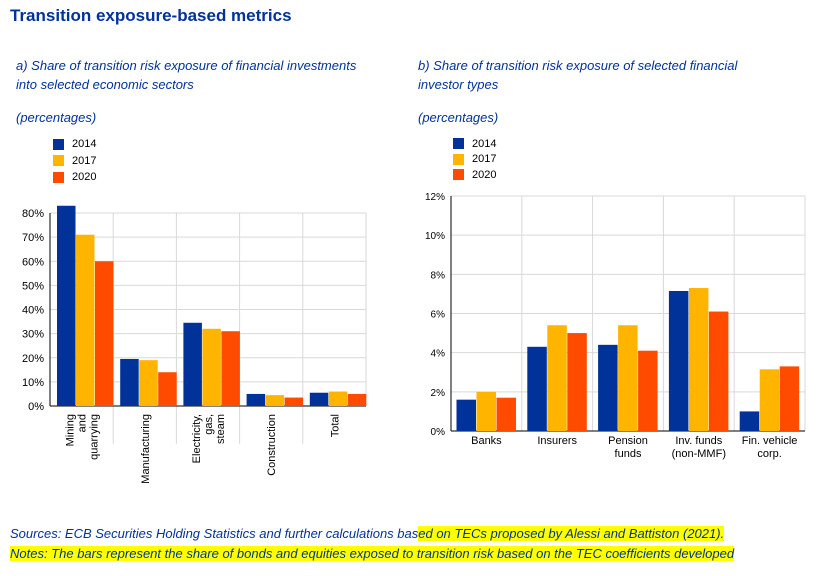  Describe the element at coordinates (557, 441) in the screenshot. I see `x-tick-label: Insurers` at that location.